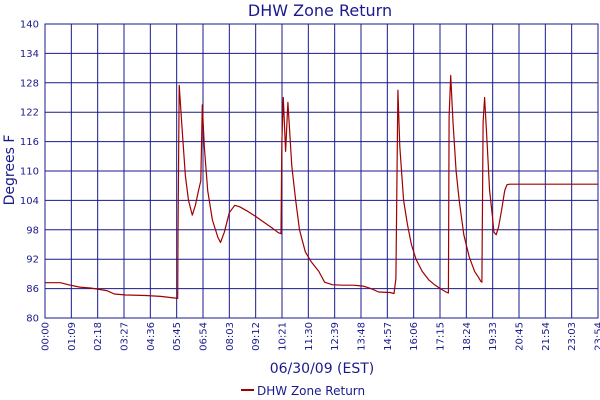 The width and height of the screenshot is (600, 400). What do you see at coordinates (256, 336) in the screenshot?
I see `x-tick-label: 09:12` at bounding box center [256, 336].